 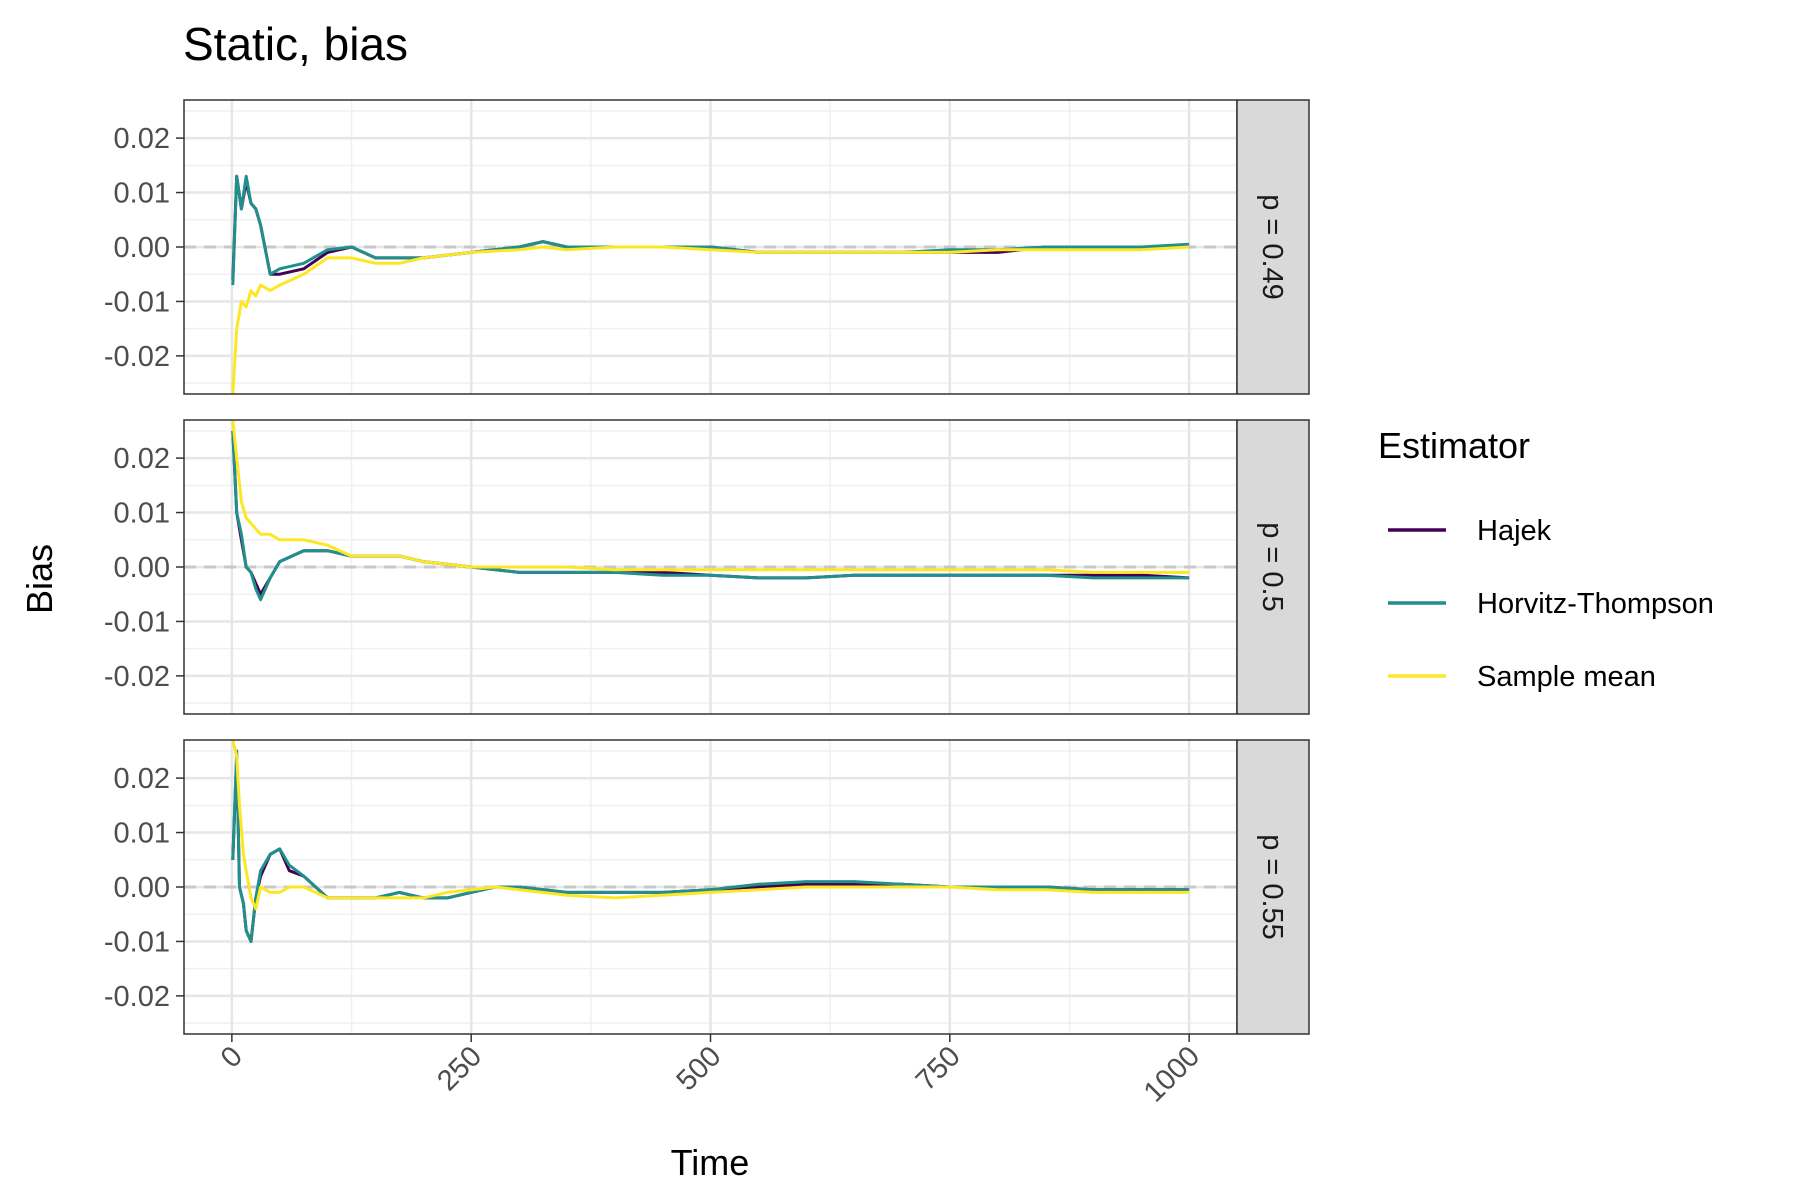 What do you see at coordinates (1454, 445) in the screenshot?
I see `legend-title: Estimator` at bounding box center [1454, 445].